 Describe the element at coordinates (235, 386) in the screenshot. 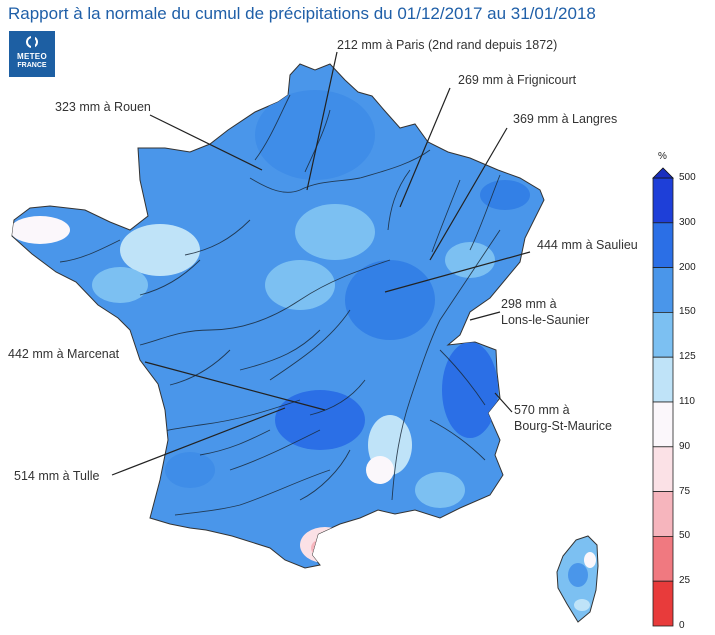

I see `leader-marcenat` at that location.